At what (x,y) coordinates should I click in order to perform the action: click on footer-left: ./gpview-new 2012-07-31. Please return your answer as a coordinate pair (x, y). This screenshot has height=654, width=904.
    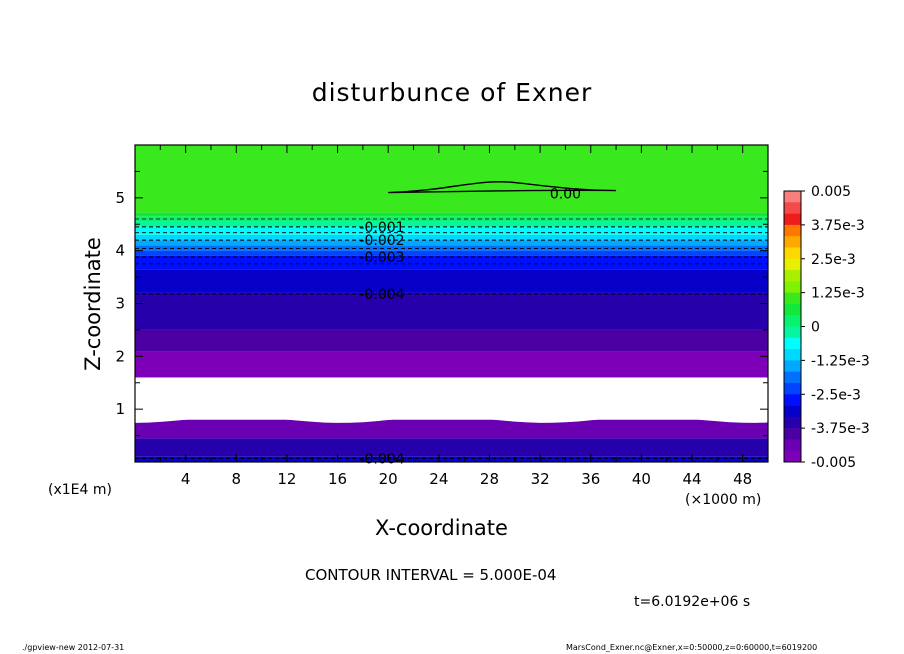
    Looking at the image, I should click on (73, 647).